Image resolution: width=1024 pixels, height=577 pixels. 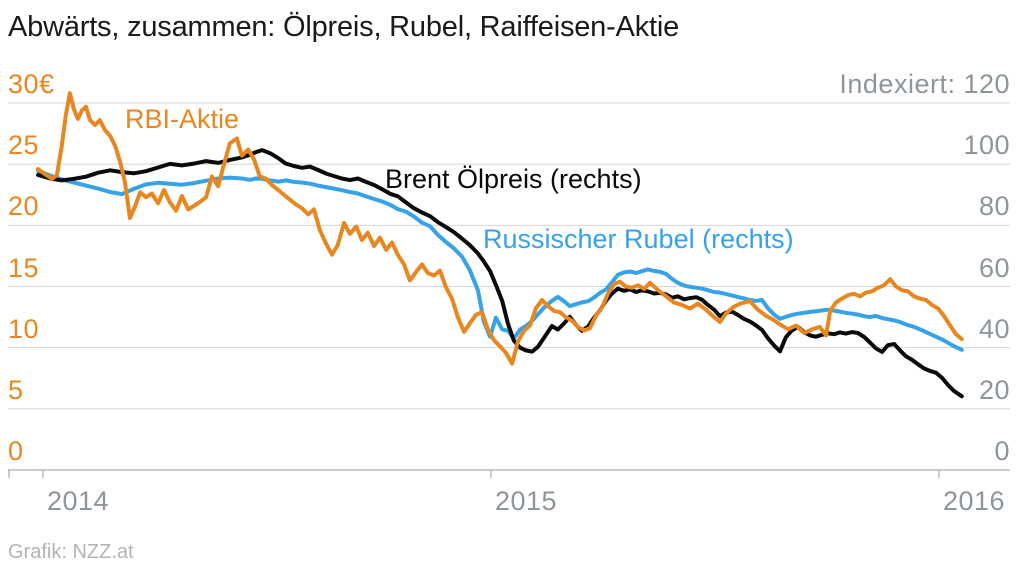 I want to click on y-right-label-40: 40, so click(x=994, y=328).